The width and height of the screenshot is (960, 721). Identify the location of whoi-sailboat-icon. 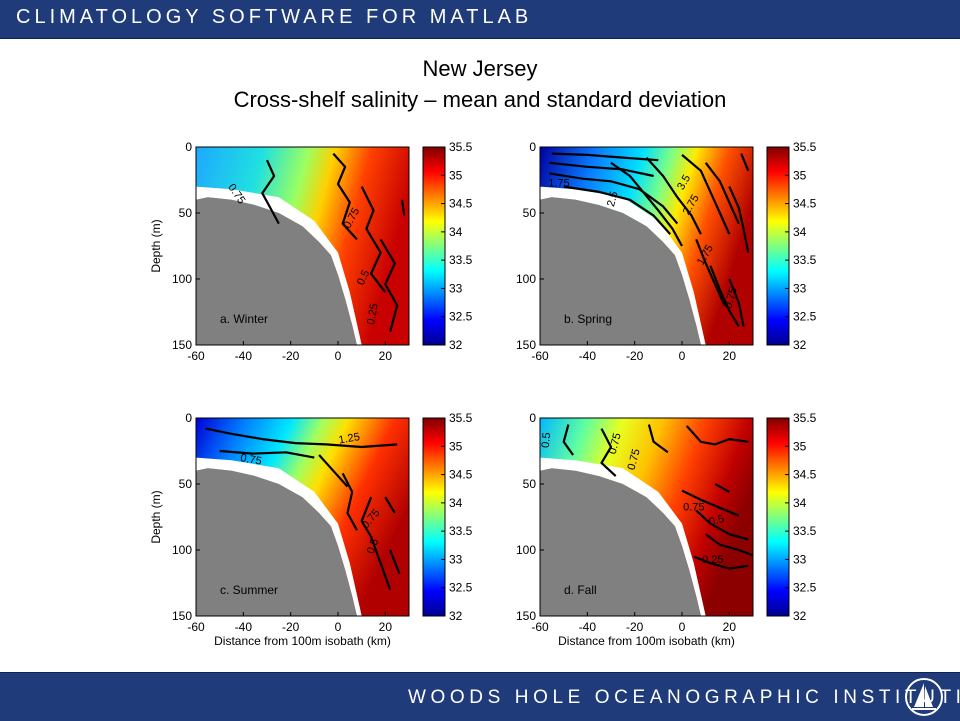
(924, 697).